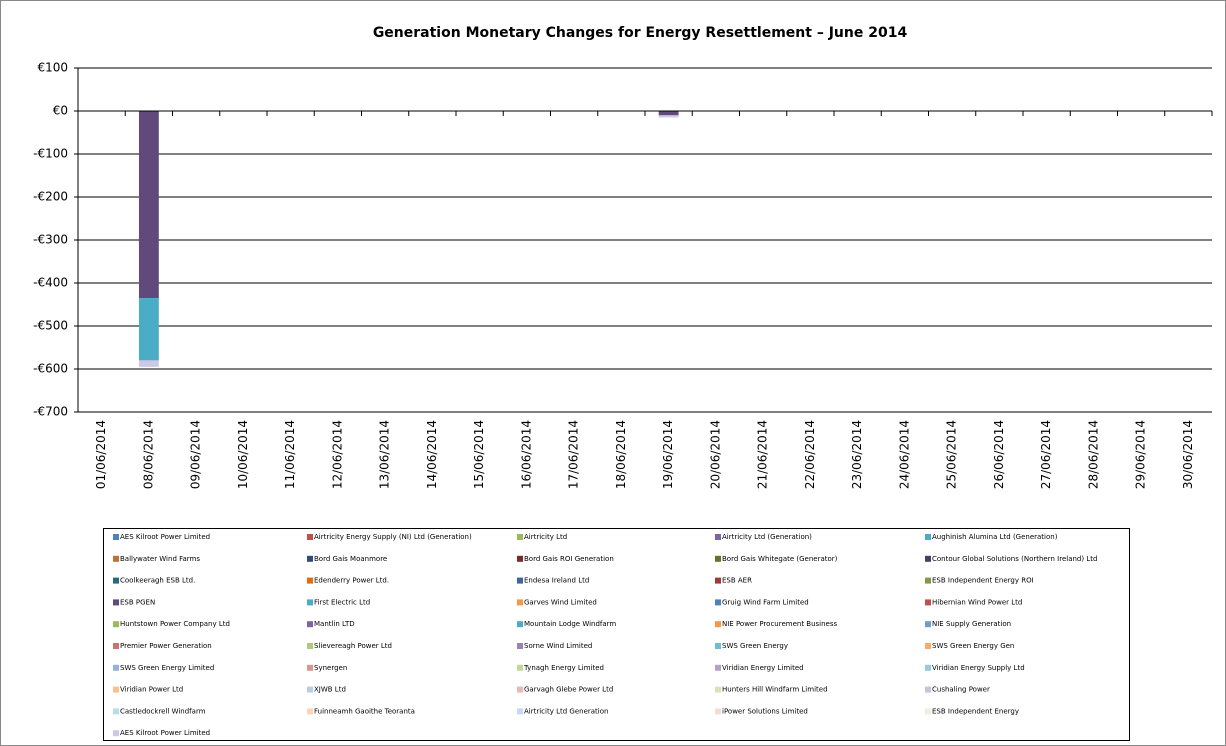  I want to click on x-tick-label: 24/06/2014, so click(904, 454).